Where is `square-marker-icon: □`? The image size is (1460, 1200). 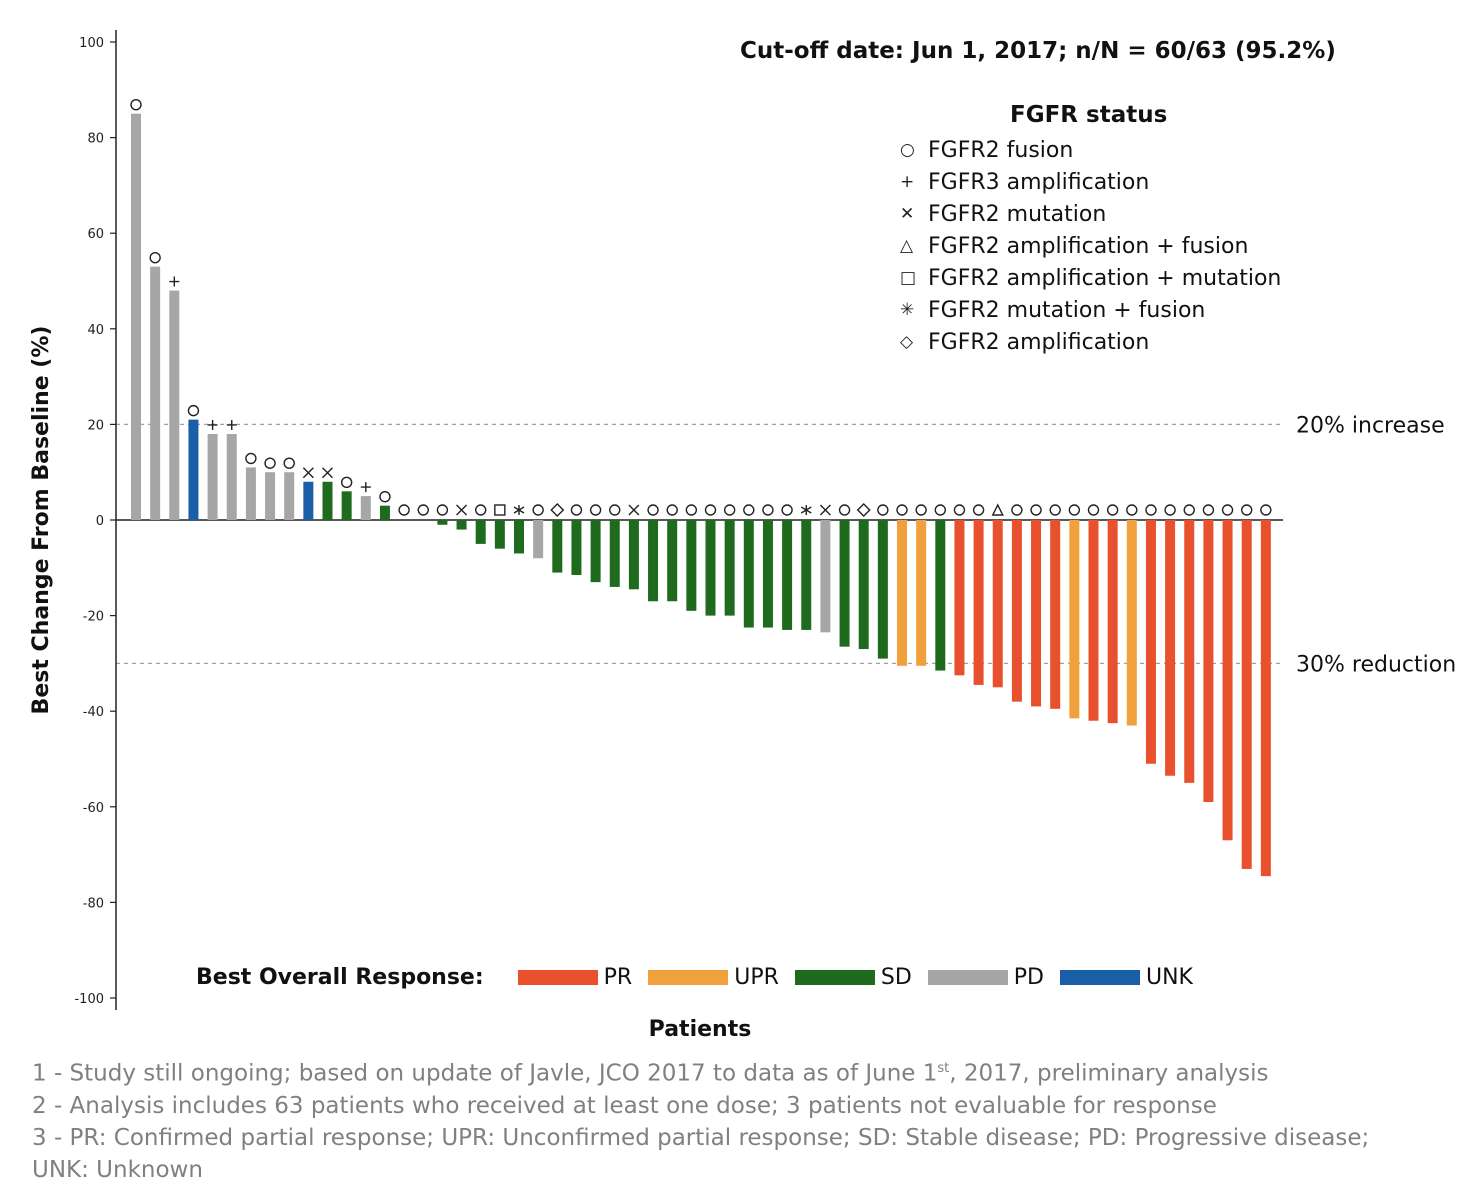 square-marker-icon: □ is located at coordinates (908, 278).